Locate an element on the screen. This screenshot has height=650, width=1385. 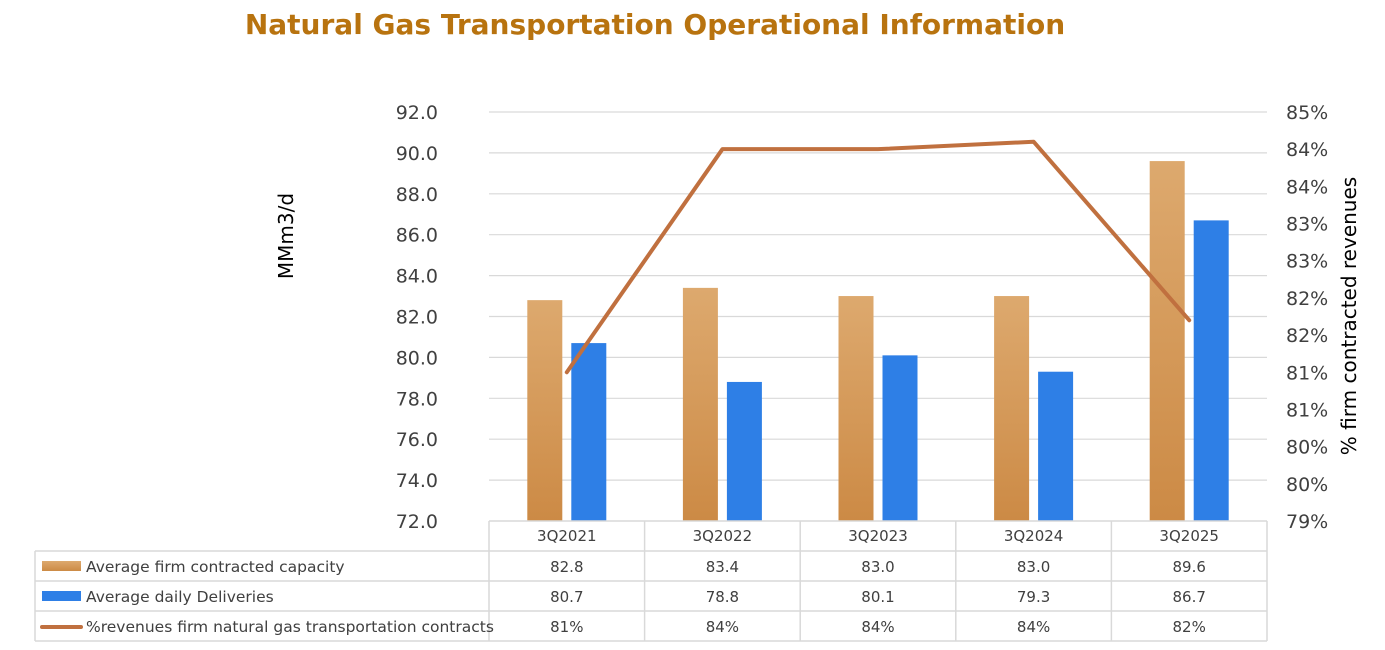
y-tick-label: 90.0 is located at coordinates (417, 154).